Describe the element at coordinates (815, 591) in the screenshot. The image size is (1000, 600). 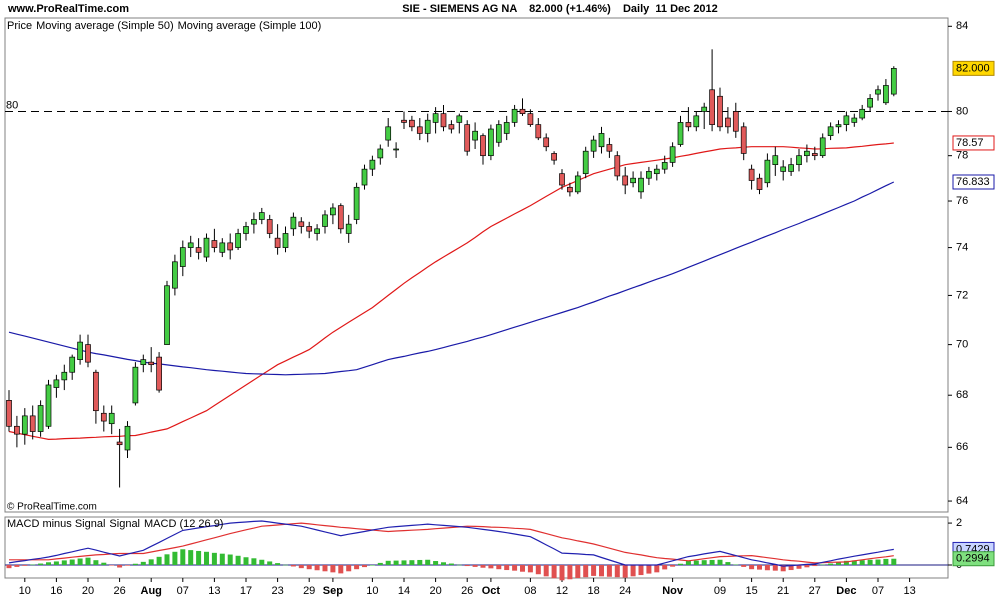
I see `x-tick-label: 27` at that location.